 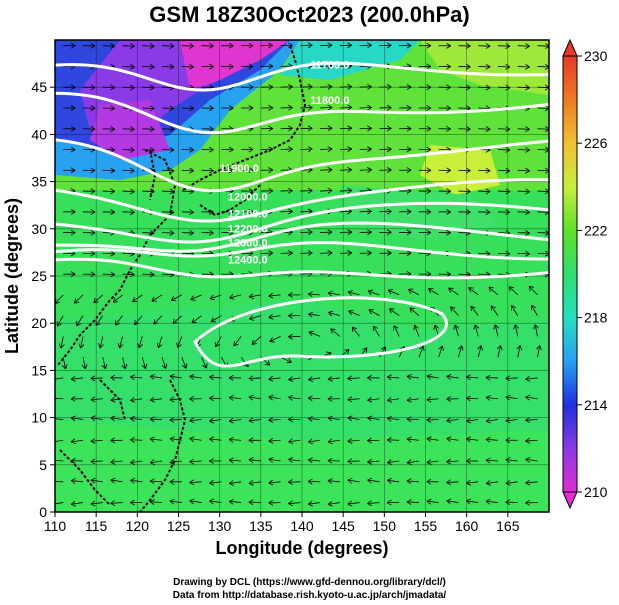 I want to click on x-tick-label: 165, so click(x=508, y=526).